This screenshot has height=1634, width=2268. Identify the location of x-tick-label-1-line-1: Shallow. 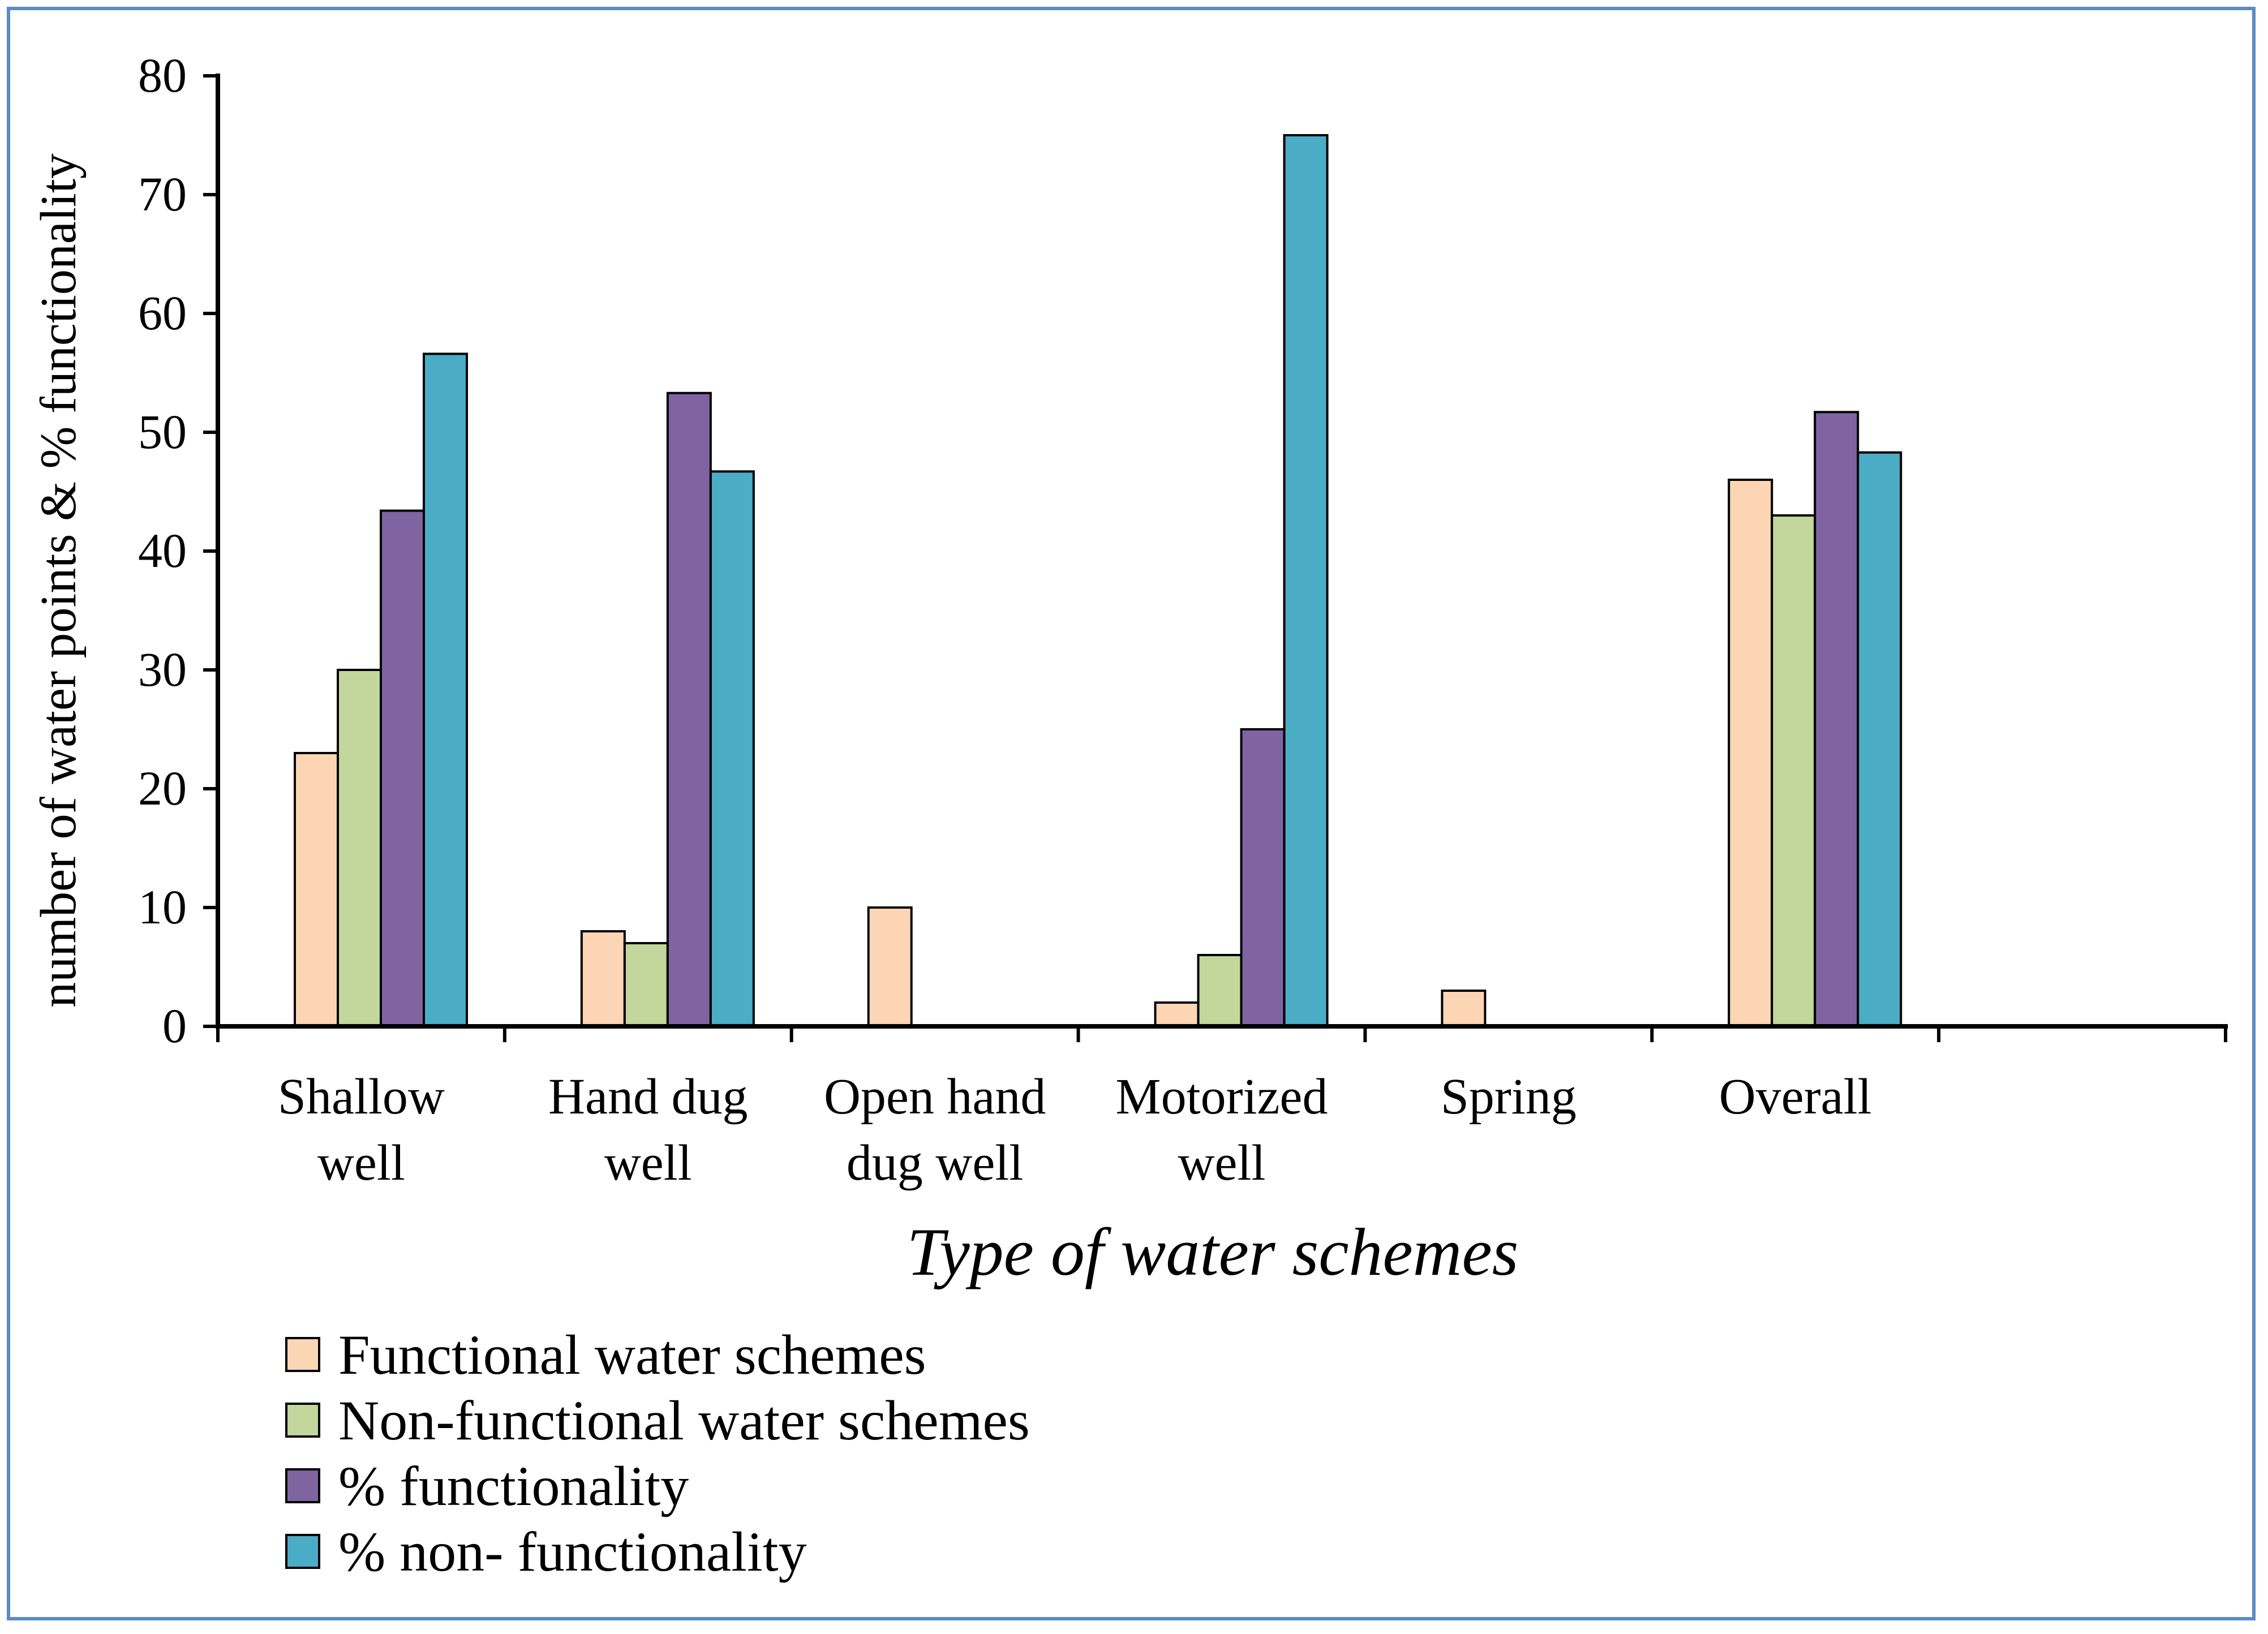
(361, 1097).